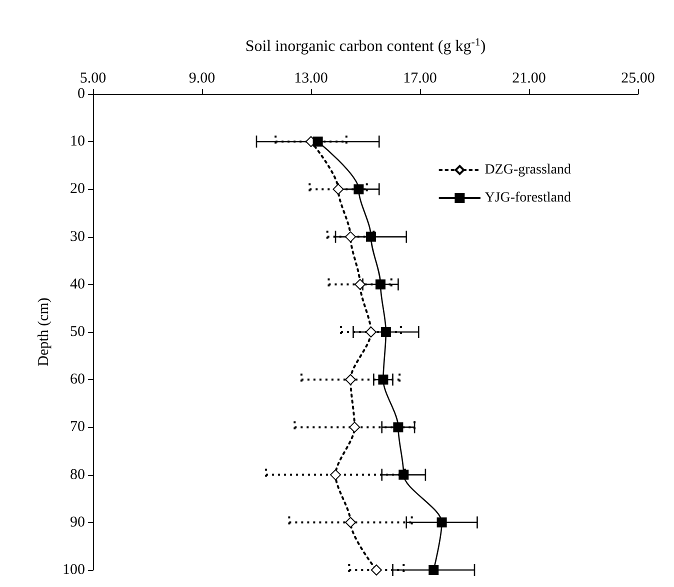 The width and height of the screenshot is (674, 587). I want to click on y-tick-label: 80, so click(77, 474).